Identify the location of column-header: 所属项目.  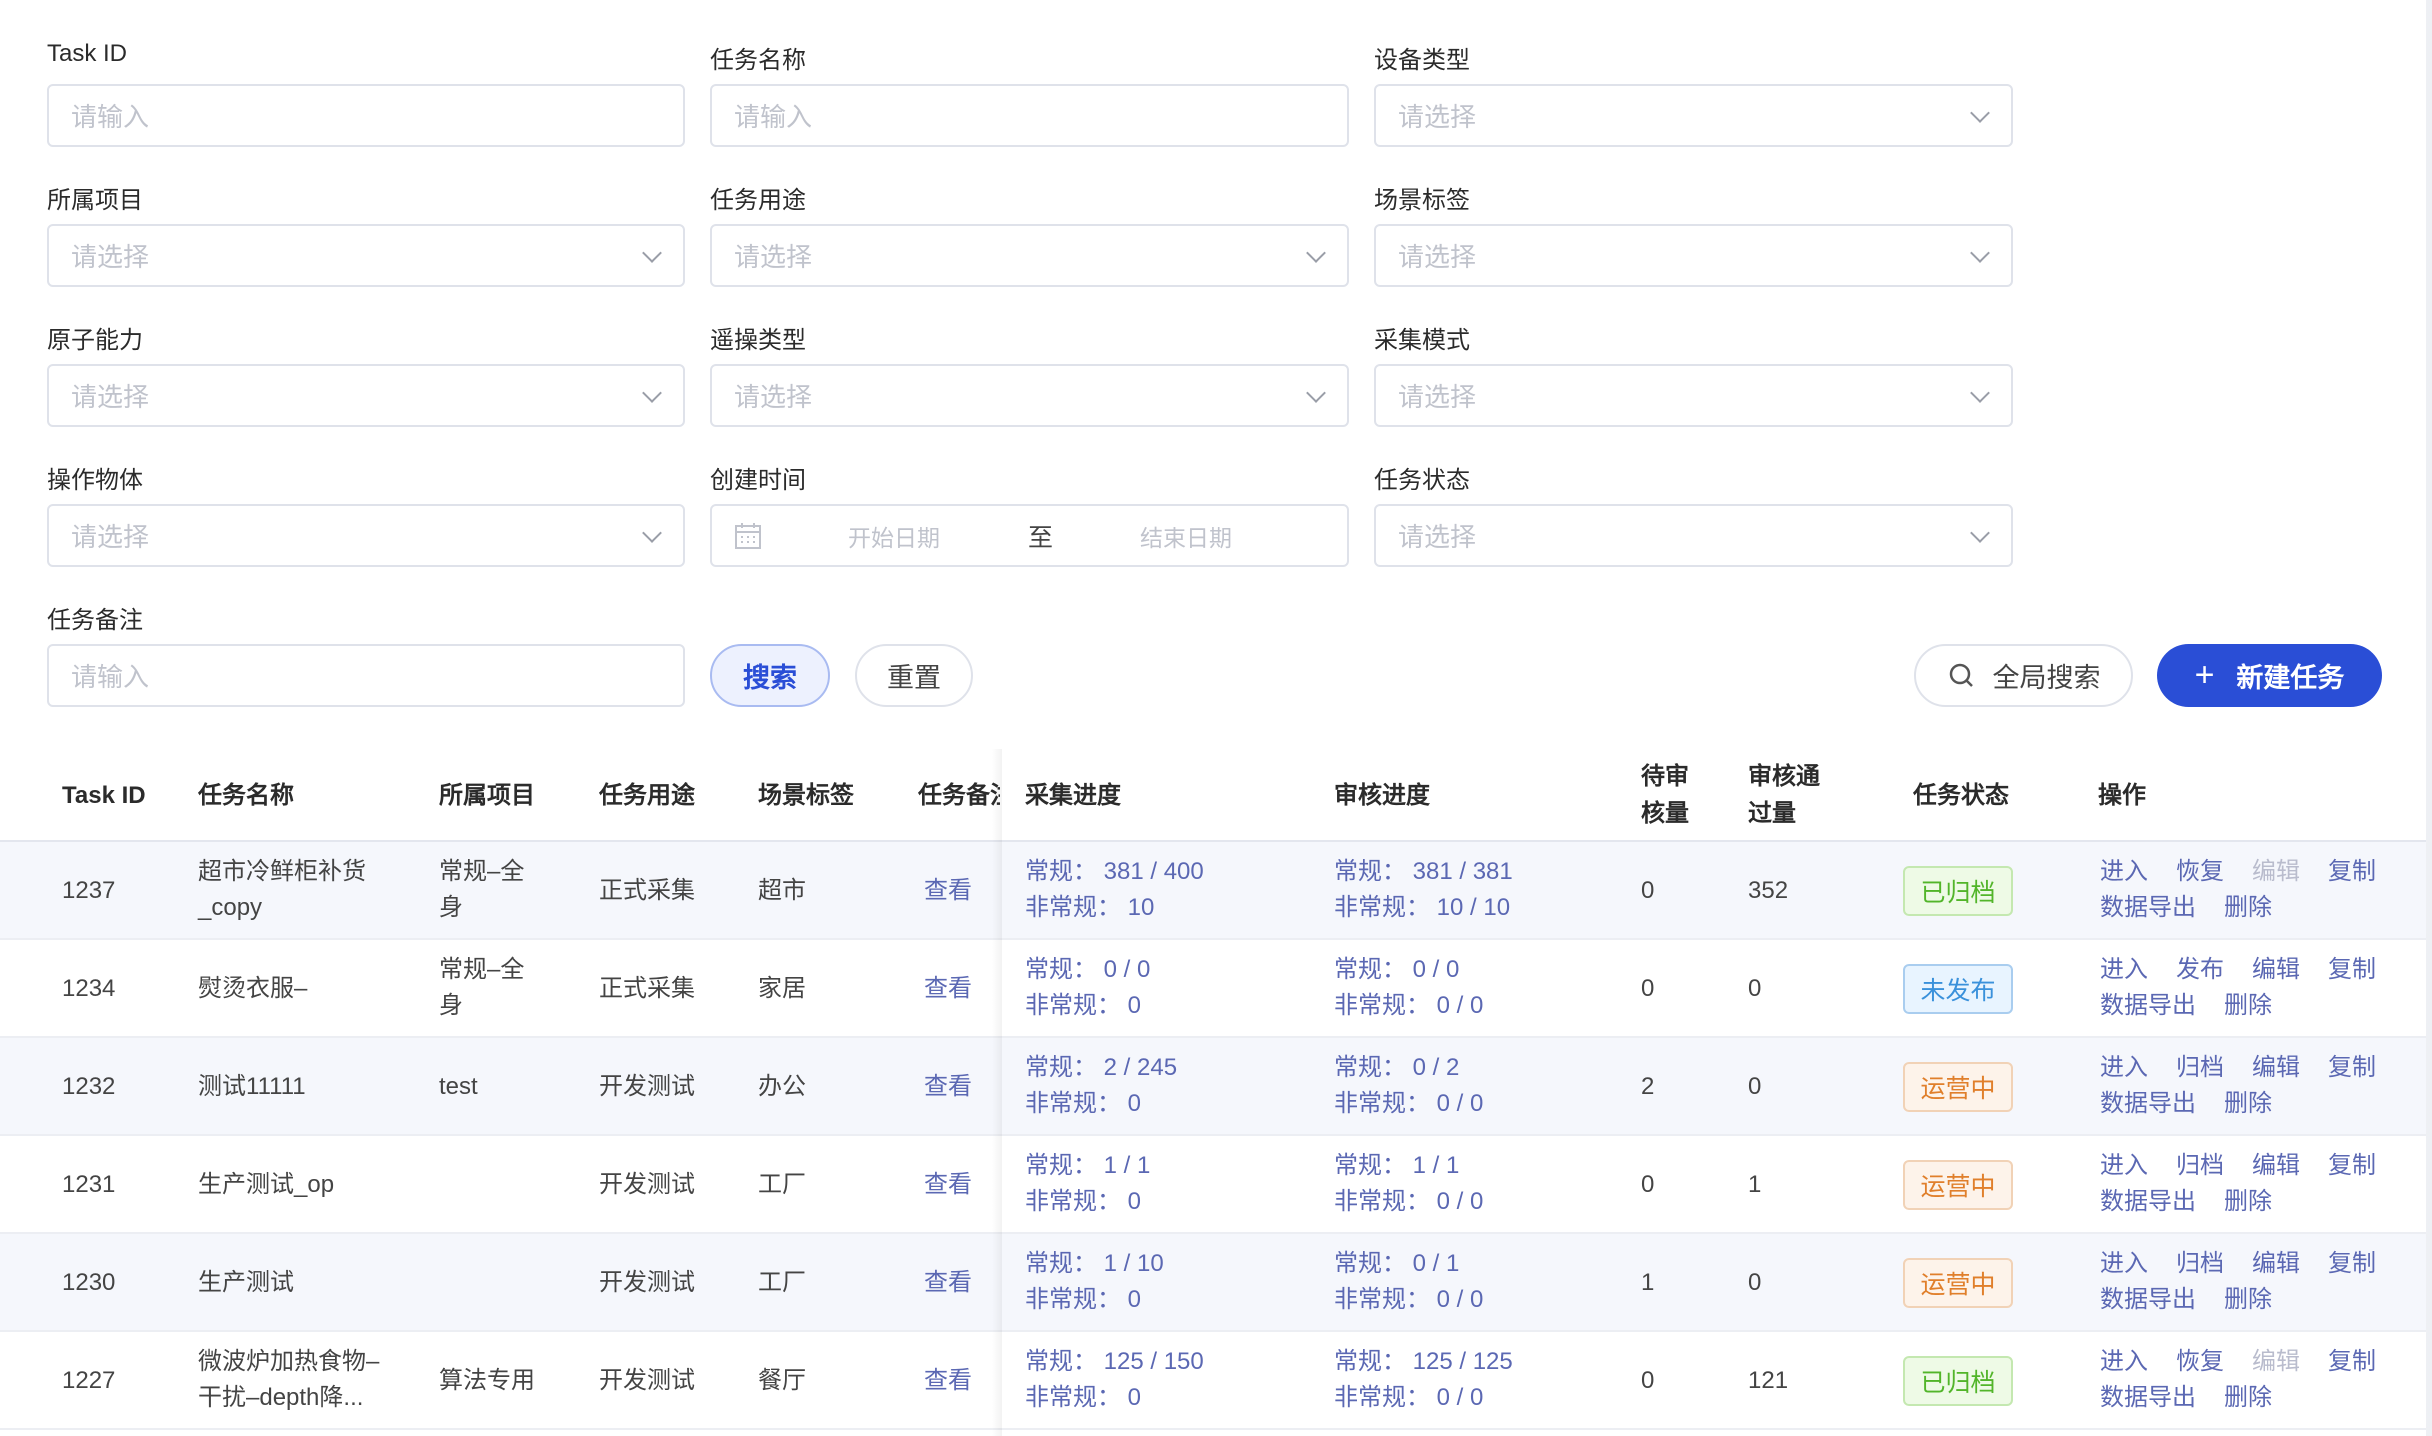
(487, 795).